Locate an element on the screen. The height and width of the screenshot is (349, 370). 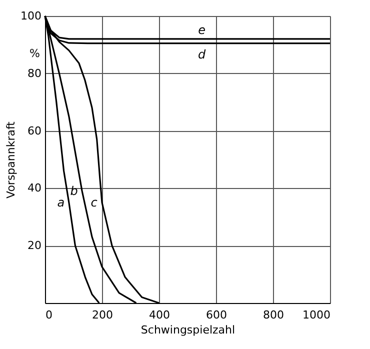
series-label: a is located at coordinates (61, 203).